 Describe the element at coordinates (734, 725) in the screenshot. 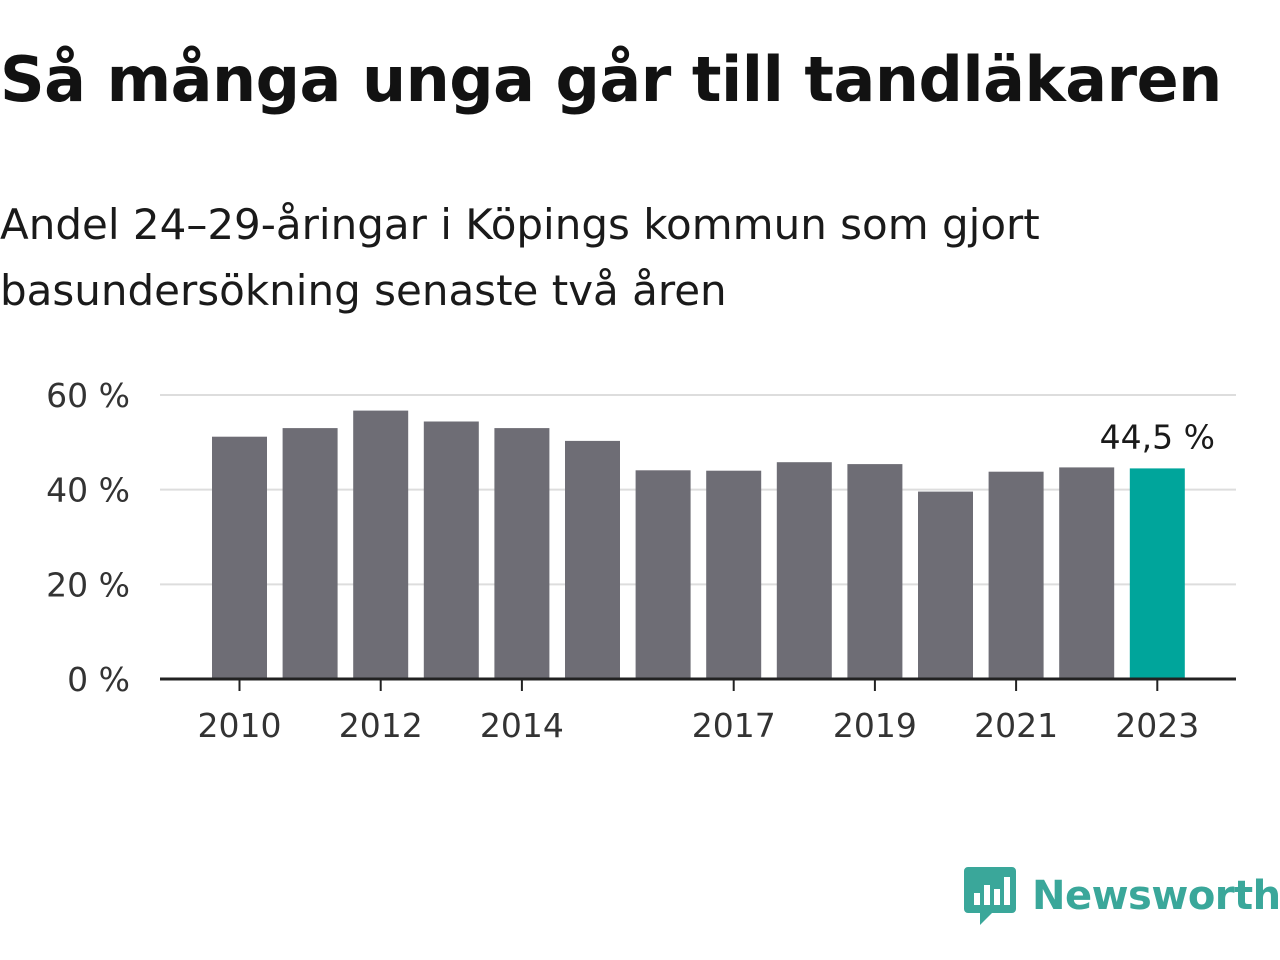

I see `x-tick-label: 2017` at that location.